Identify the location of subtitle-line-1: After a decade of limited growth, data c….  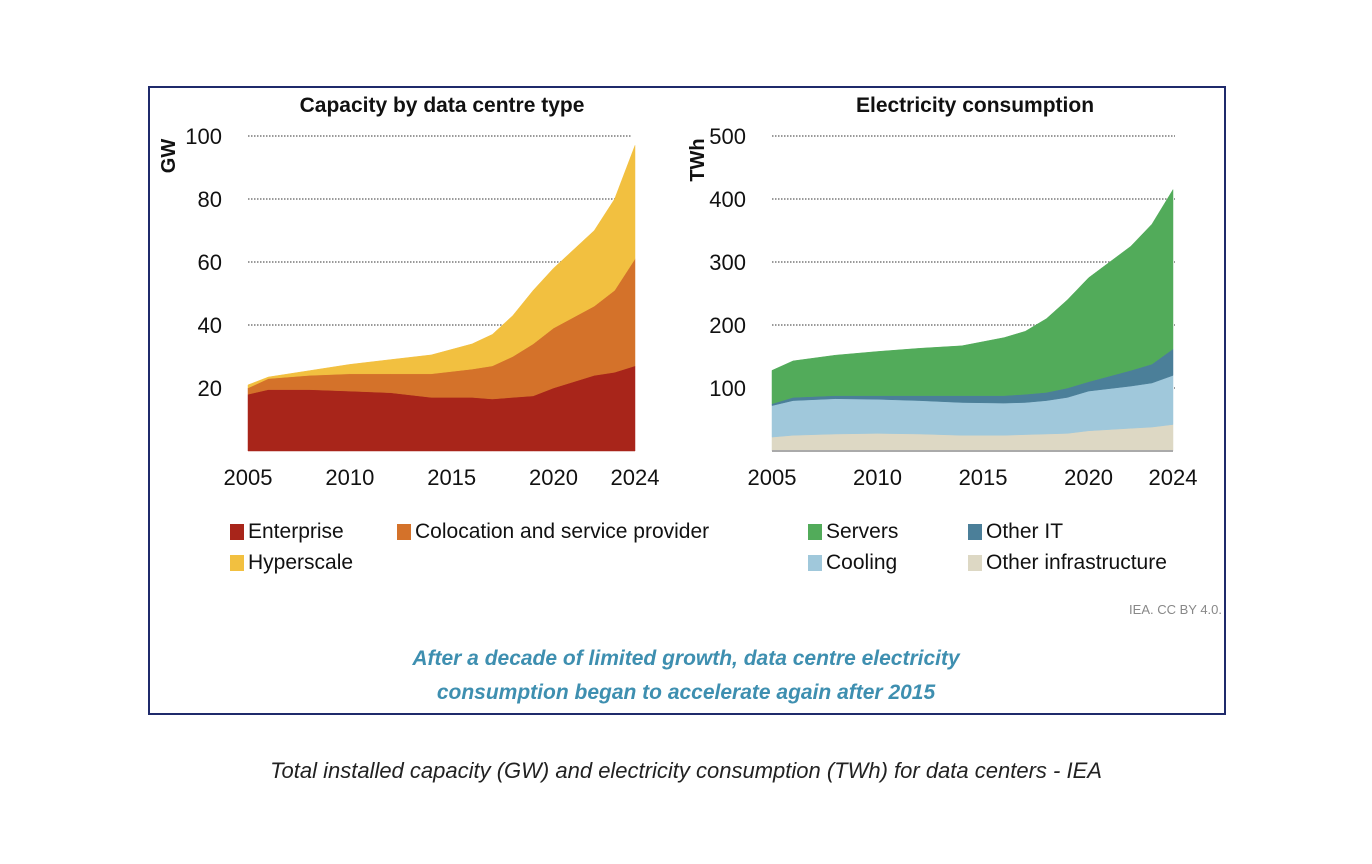
(686, 658).